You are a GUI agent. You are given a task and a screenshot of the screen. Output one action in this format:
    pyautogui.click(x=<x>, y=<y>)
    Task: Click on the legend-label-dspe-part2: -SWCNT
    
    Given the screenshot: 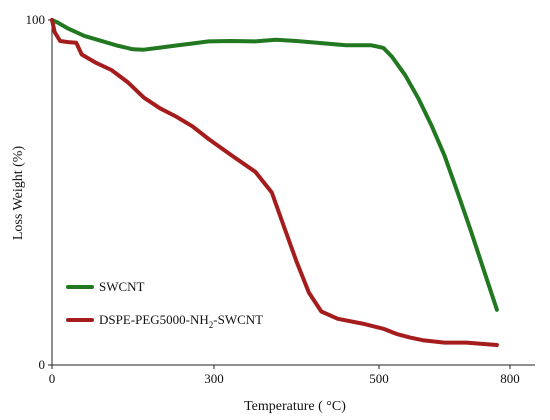 What is the action you would take?
    pyautogui.click(x=238, y=319)
    